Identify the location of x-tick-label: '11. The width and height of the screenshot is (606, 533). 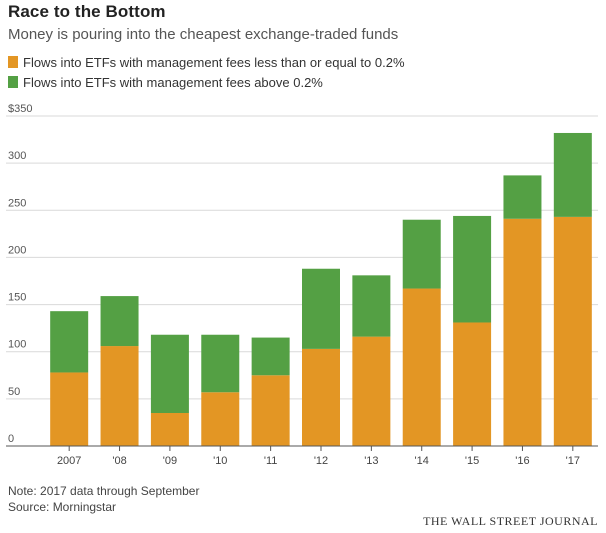
(271, 461).